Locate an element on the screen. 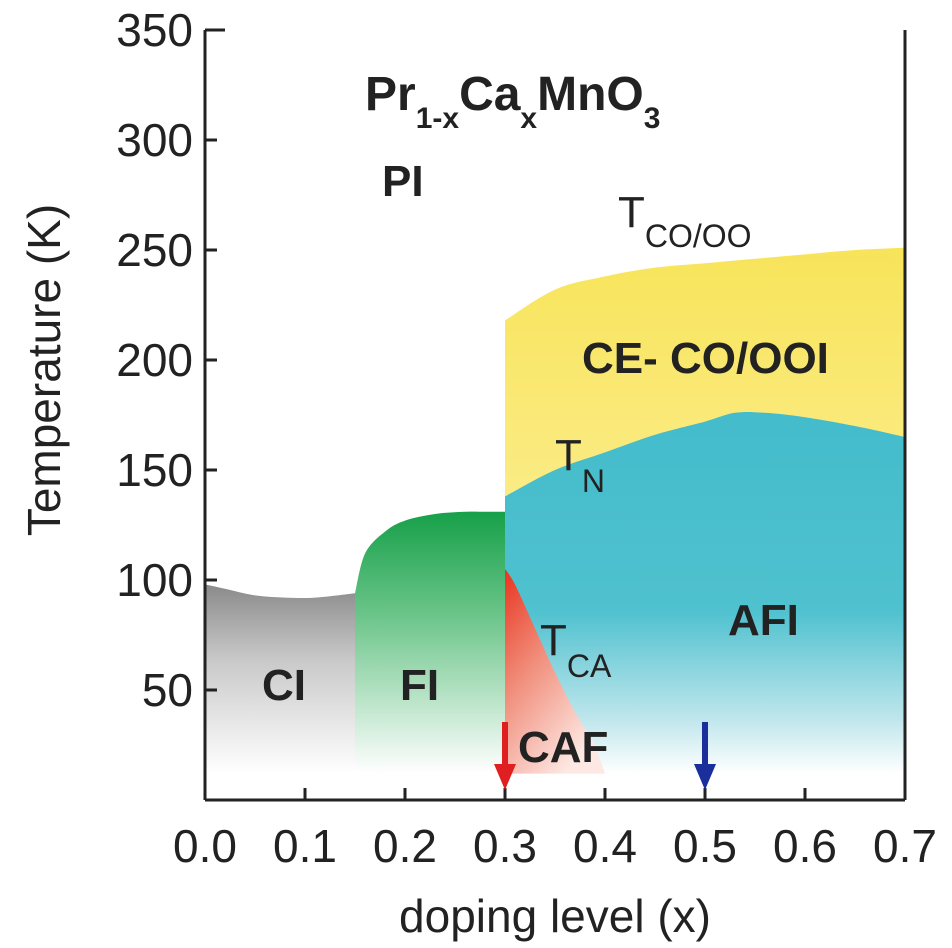  region-label-fi: FI is located at coordinates (419, 685).